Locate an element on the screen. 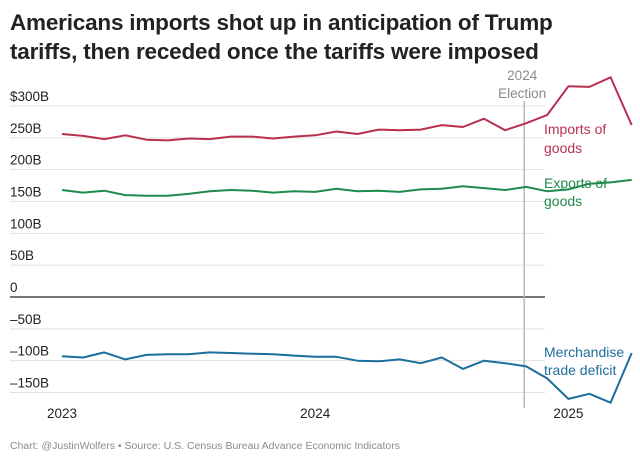 Image resolution: width=640 pixels, height=464 pixels. y-tick-label: 0 is located at coordinates (14, 287).